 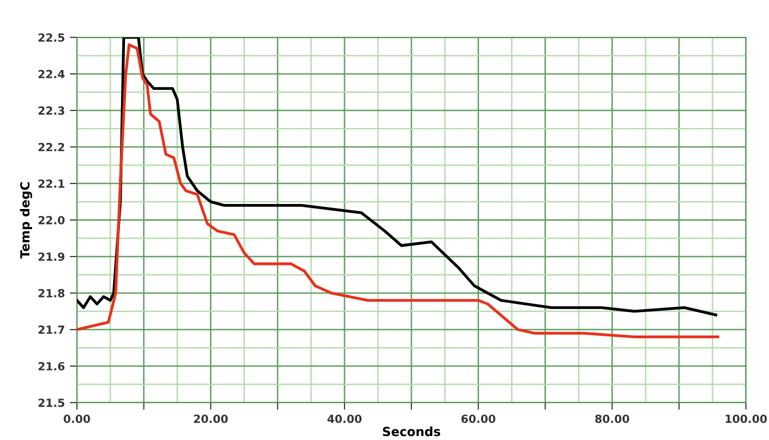 I want to click on y-tick-label: 22.2, so click(x=51, y=147).